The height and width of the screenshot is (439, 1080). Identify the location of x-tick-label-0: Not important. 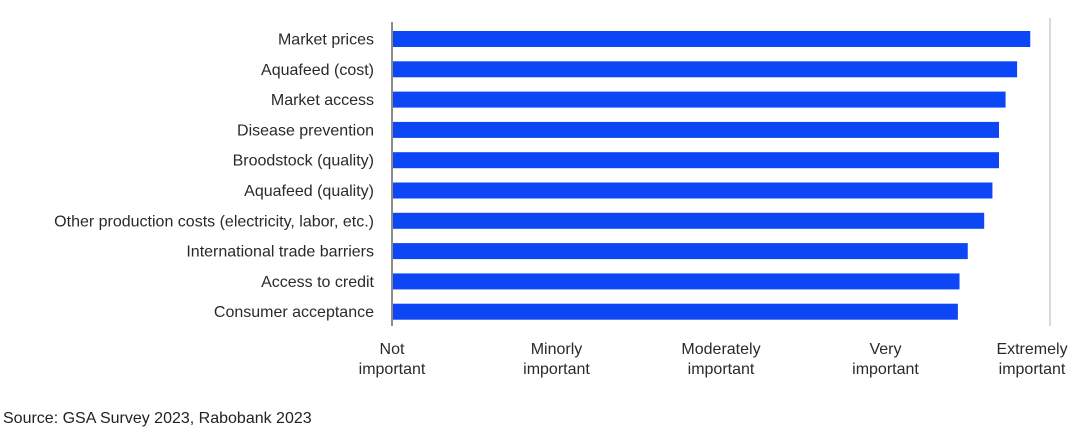
(392, 359).